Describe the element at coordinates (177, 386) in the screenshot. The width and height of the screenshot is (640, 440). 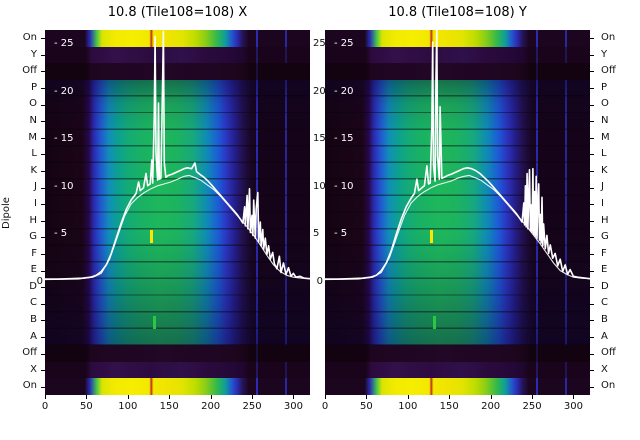
I see `band-on-bottom` at that location.